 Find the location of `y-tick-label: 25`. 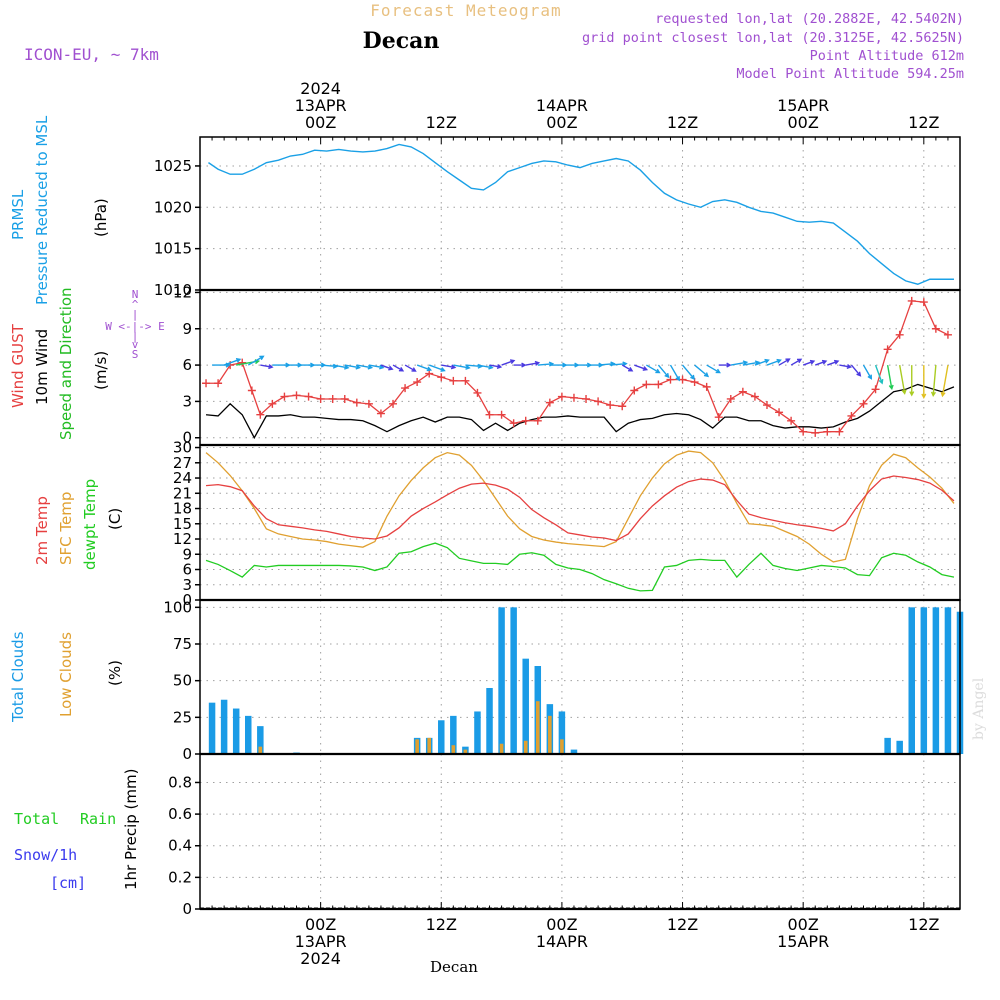

y-tick-label: 25 is located at coordinates (182, 717).